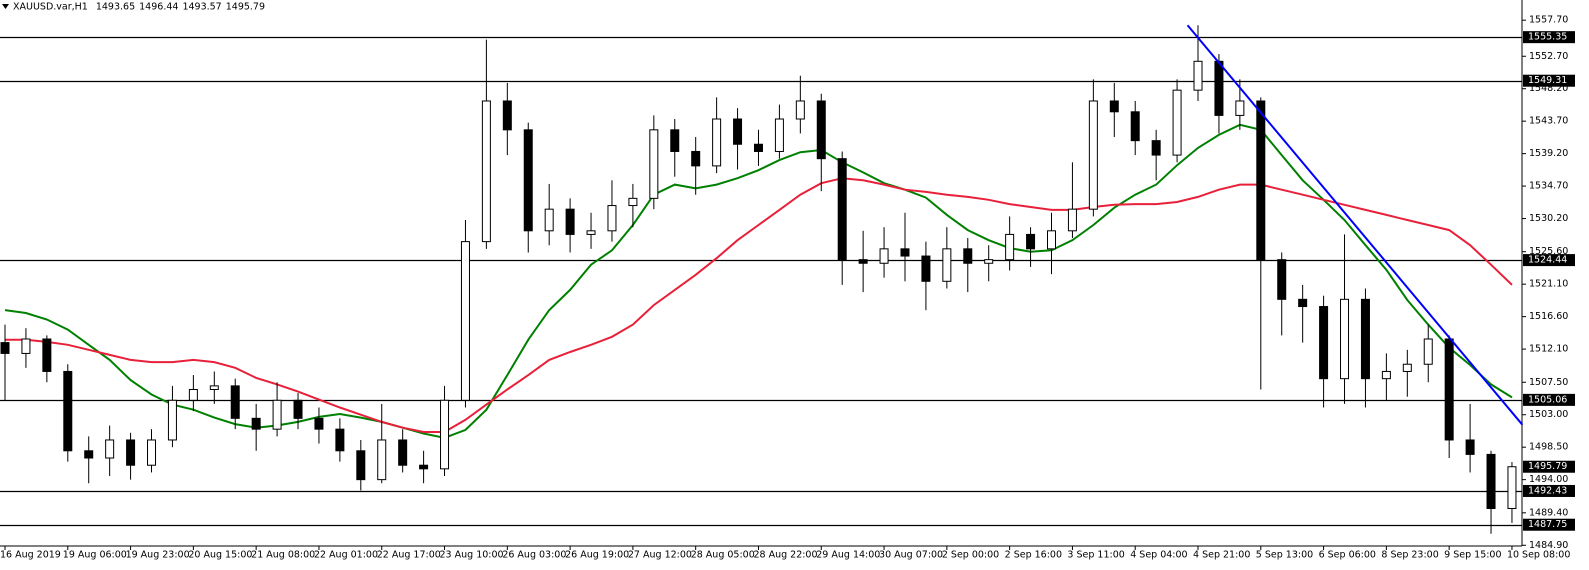 The image size is (1589, 570). Describe the element at coordinates (115, 7) in the screenshot. I see `header-value: 1493.65` at that location.